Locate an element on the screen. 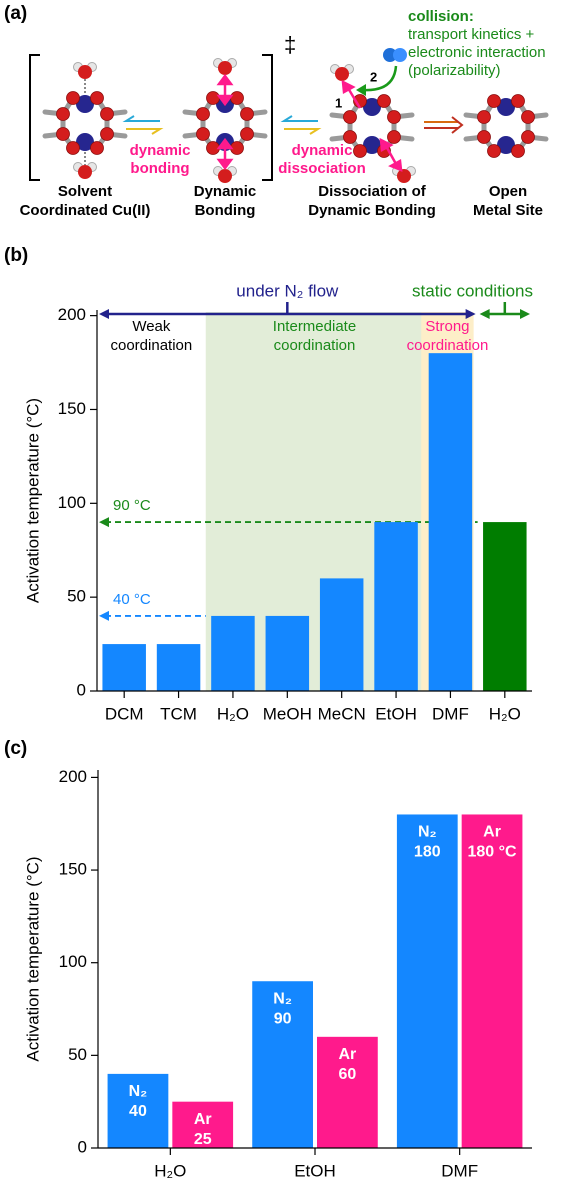 This screenshot has width=565, height=1188. collision-arrow is located at coordinates (379, 78).